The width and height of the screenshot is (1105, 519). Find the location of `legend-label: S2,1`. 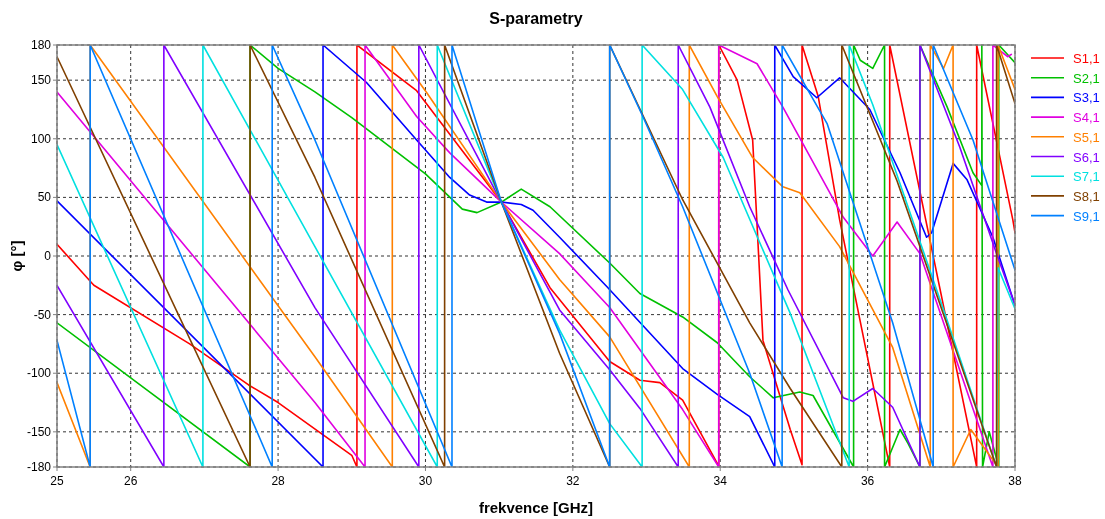

legend-label: S2,1 is located at coordinates (1086, 78).